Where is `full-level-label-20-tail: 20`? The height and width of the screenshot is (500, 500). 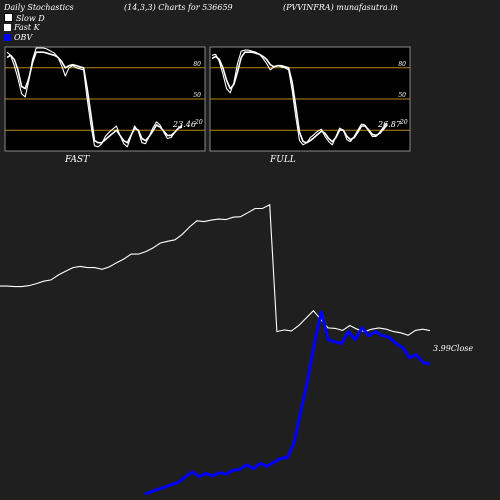 full-level-label-20-tail: 20 is located at coordinates (403, 122).